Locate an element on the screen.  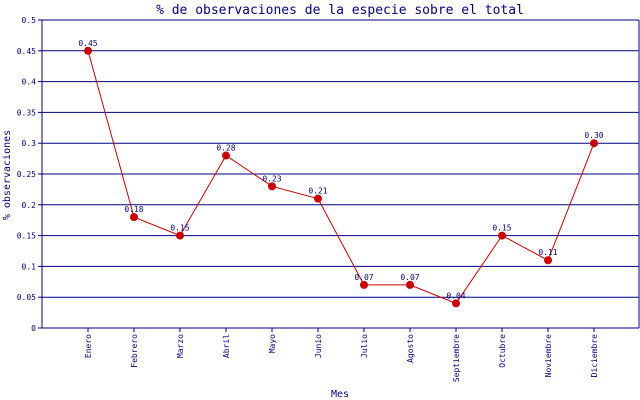
data-label-noviembre: 0.11 is located at coordinates (547, 252).